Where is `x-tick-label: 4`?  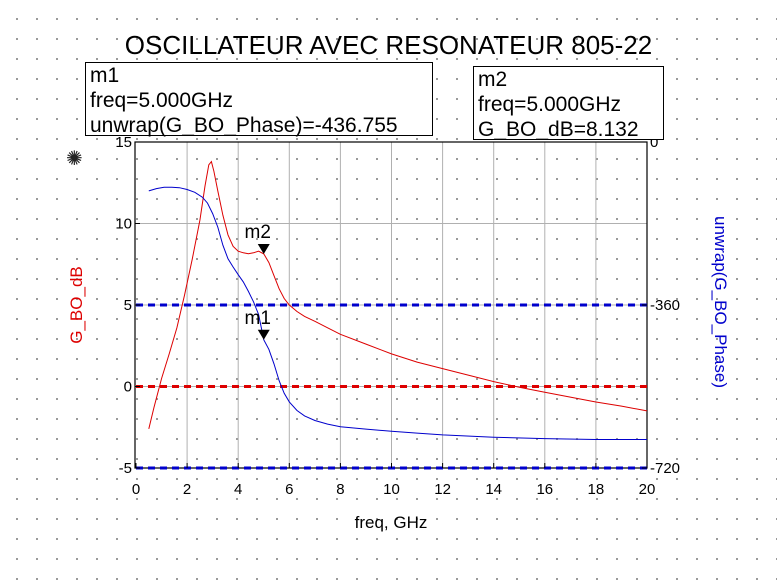 x-tick-label: 4 is located at coordinates (238, 489).